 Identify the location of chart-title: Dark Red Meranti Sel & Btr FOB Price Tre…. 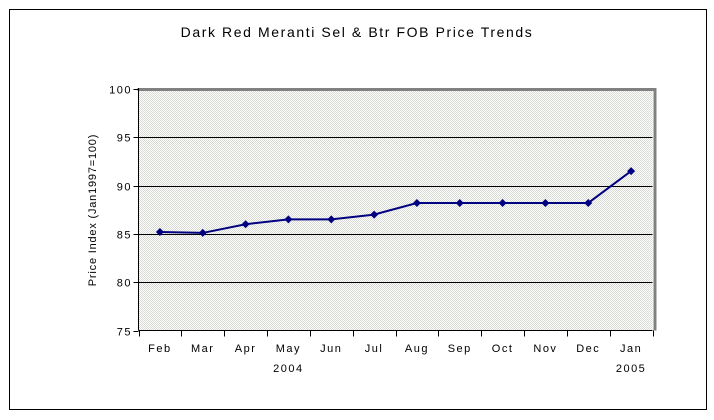
(357, 32).